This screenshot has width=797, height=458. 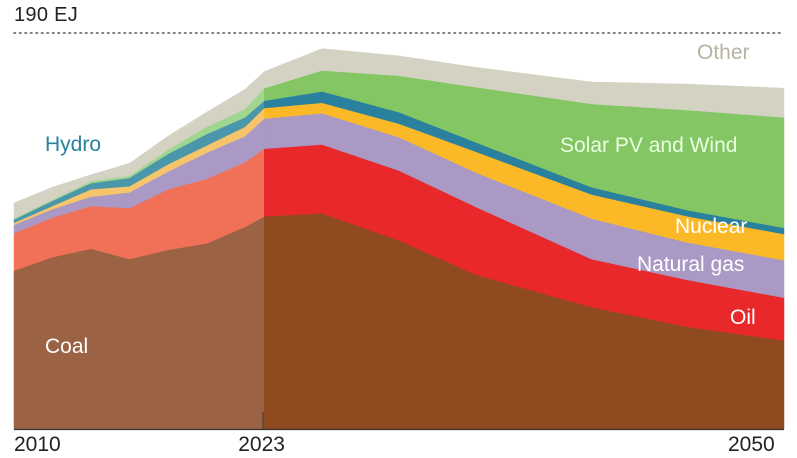 What do you see at coordinates (649, 145) in the screenshot?
I see `series-label-solar-pv-and-wind: Solar PV and Wind` at bounding box center [649, 145].